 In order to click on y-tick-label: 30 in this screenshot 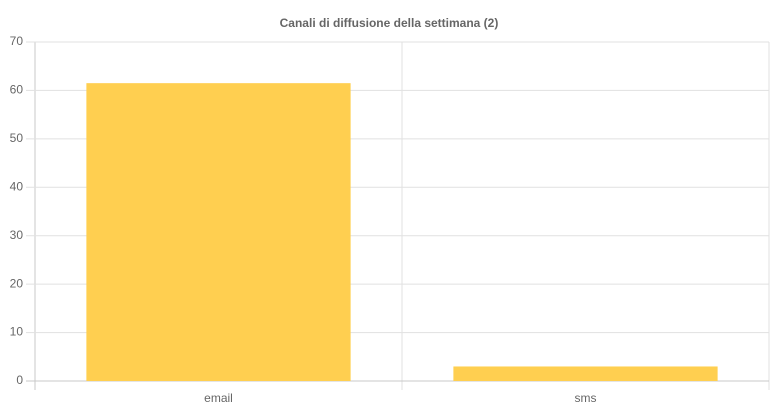, I will do `click(17, 235)`.